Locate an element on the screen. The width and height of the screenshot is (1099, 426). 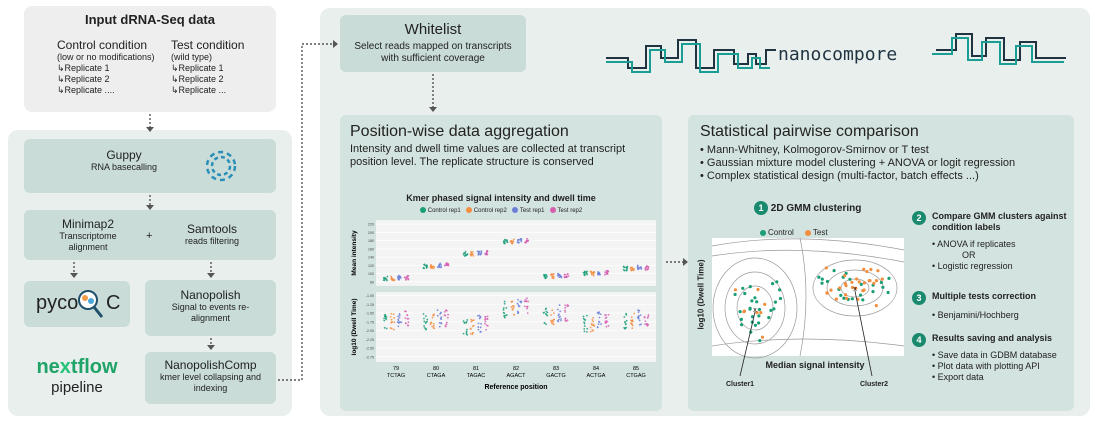
step-item: • Logistic regression is located at coordinates (972, 266).